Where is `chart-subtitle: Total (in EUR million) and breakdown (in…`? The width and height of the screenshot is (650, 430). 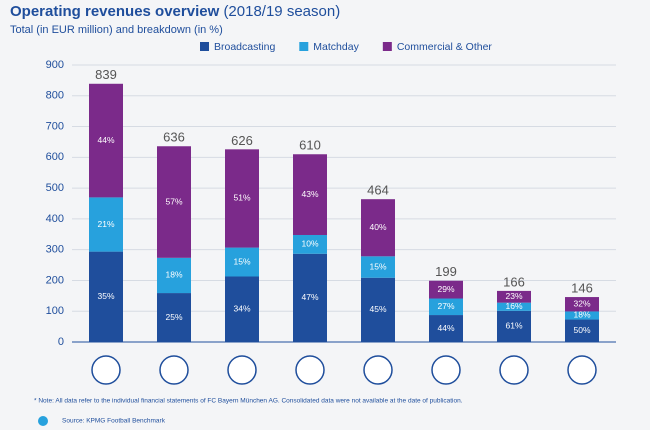 chart-subtitle: Total (in EUR million) and breakdown (in… is located at coordinates (116, 30).